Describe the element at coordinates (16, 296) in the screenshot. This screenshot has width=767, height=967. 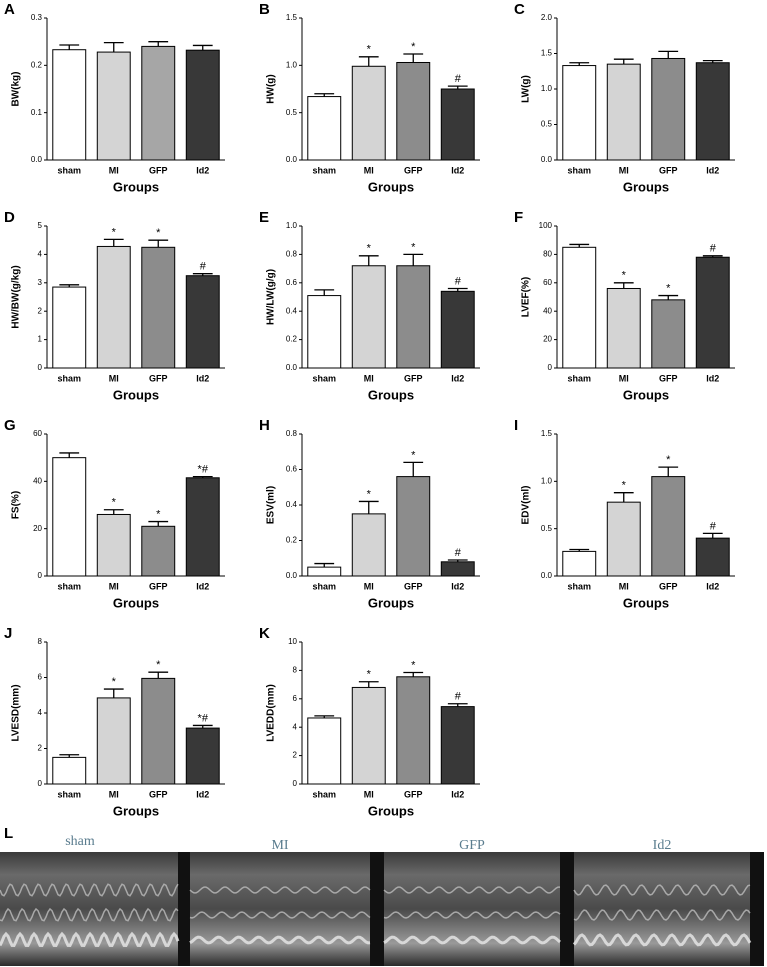
I see `y-axis-label: HW/BW(g/kg)` at that location.